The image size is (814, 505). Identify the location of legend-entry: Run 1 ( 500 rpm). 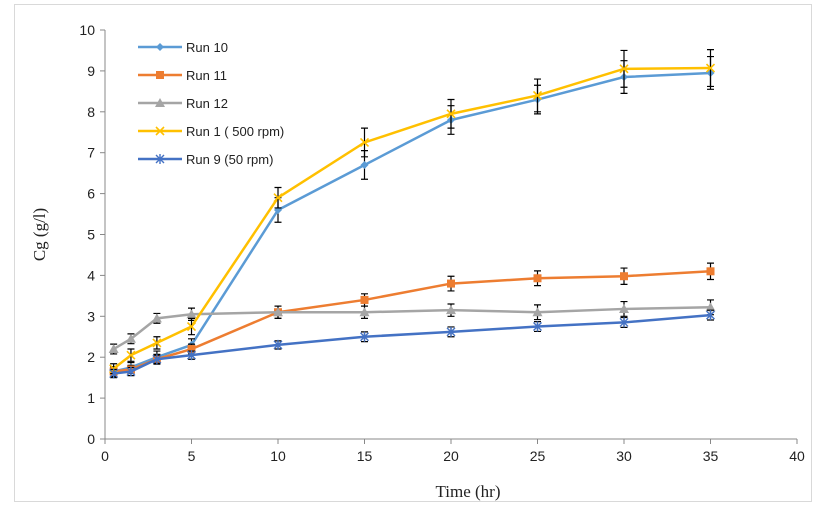
(235, 131).